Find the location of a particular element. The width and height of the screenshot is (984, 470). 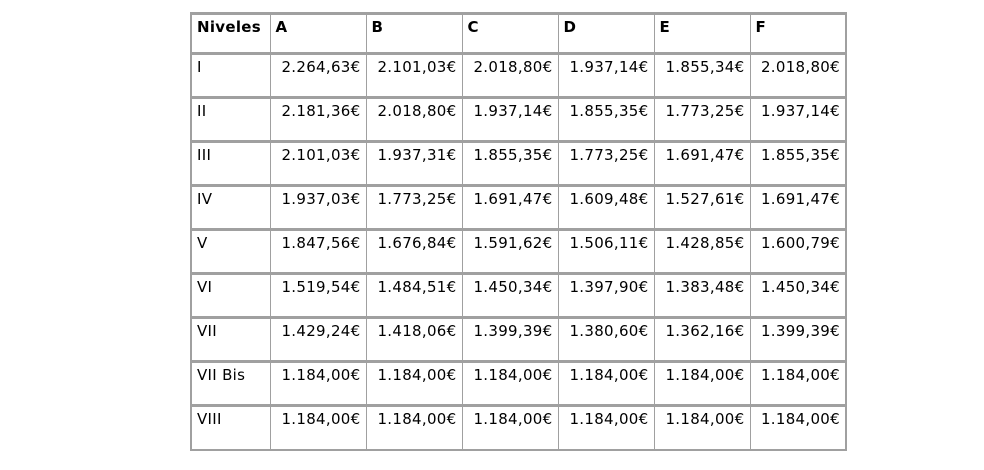

value-cell: 1.484,51€ is located at coordinates (414, 295).